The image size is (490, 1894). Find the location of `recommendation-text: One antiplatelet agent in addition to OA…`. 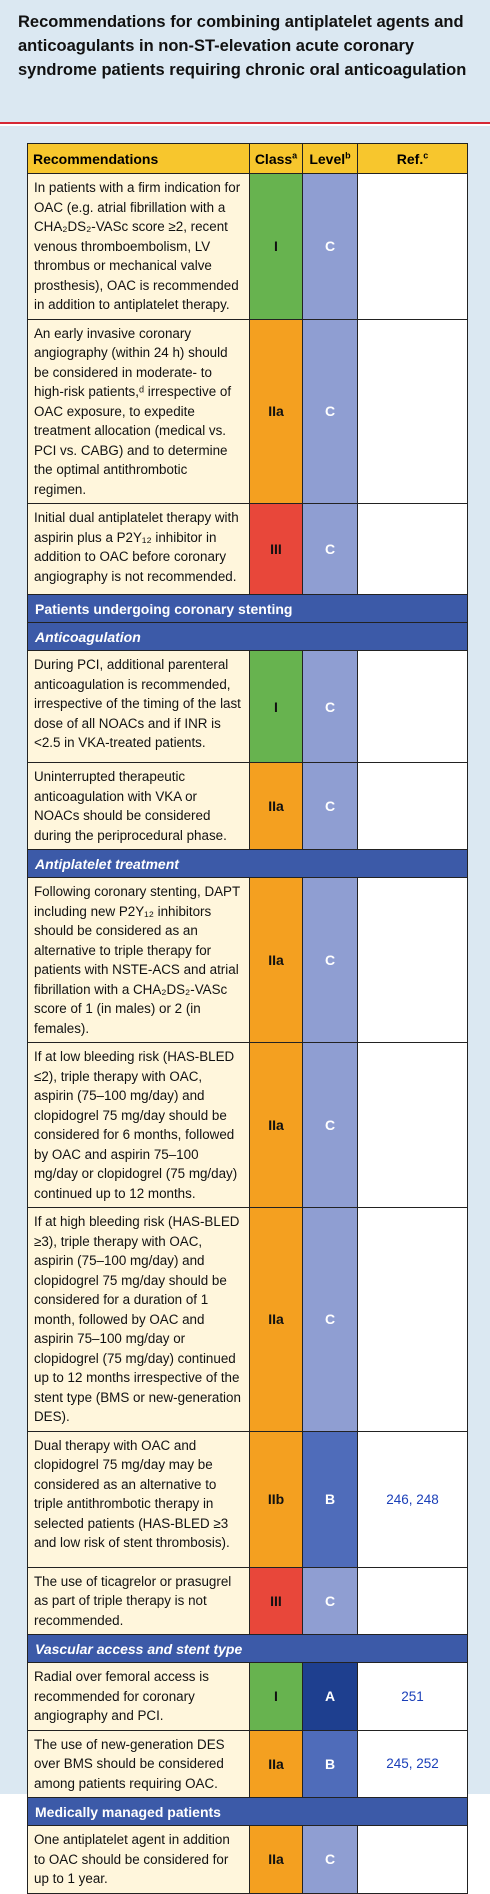

recommendation-text: One antiplatelet agent in addition to OA… is located at coordinates (138, 1859).